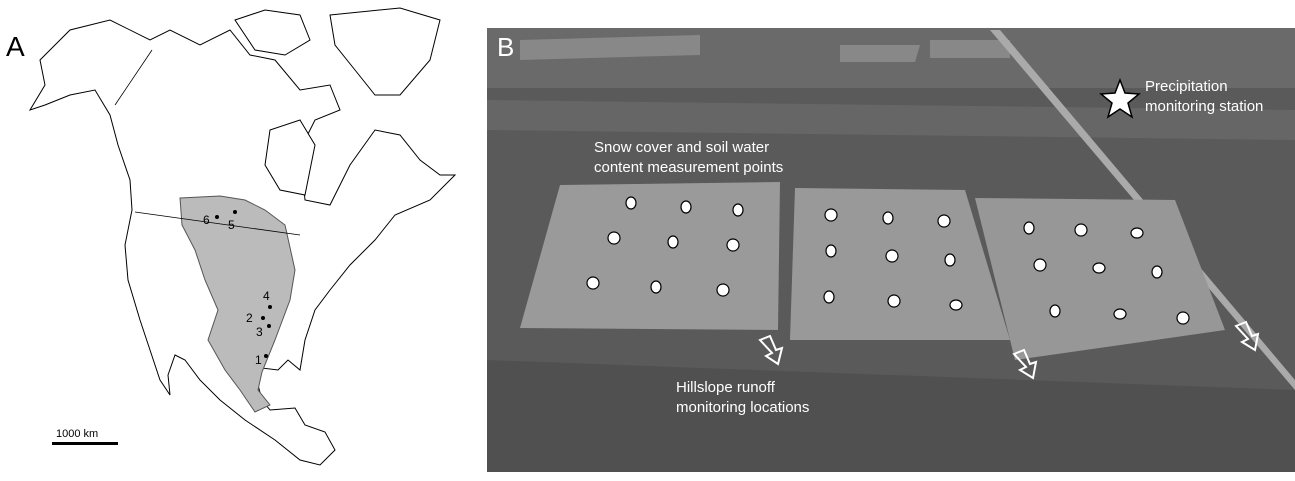 The height and width of the screenshot is (481, 1295). What do you see at coordinates (1120, 98) in the screenshot?
I see `precipitation-station-star` at bounding box center [1120, 98].